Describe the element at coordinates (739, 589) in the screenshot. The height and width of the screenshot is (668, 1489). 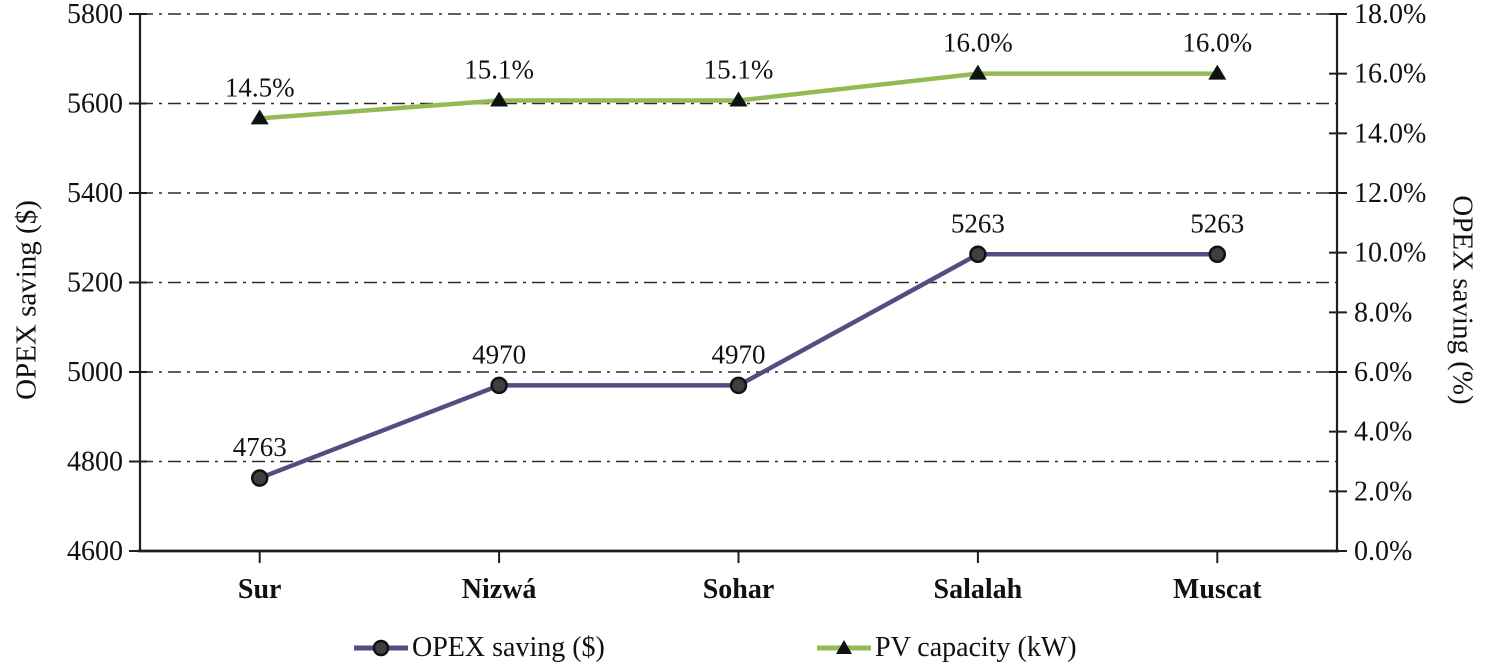
I see `x-axis-category-label: Sohar` at that location.